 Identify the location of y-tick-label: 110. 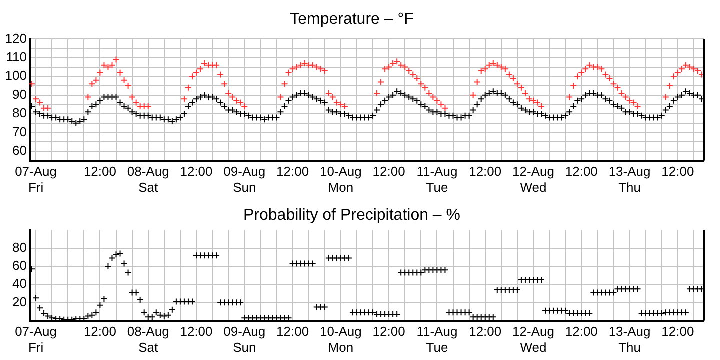
(16, 56).